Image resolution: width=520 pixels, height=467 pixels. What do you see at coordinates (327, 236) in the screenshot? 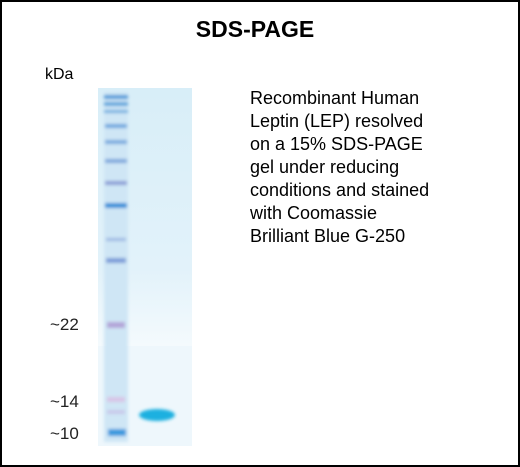
I see `description-line: Brilliant Blue G-250` at bounding box center [327, 236].